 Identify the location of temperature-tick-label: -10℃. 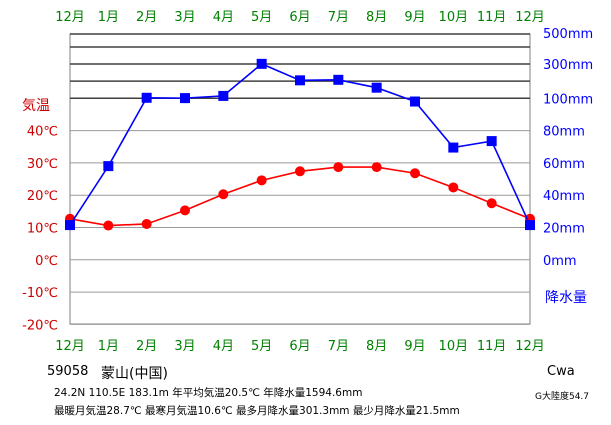
(40, 293).